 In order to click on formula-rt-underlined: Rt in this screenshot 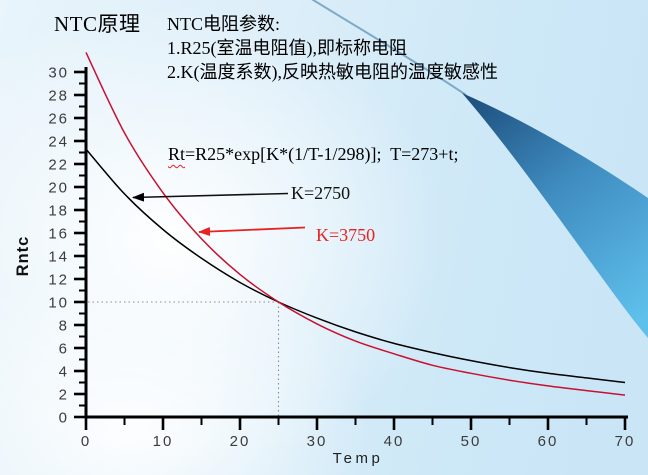, I will do `click(177, 154)`.